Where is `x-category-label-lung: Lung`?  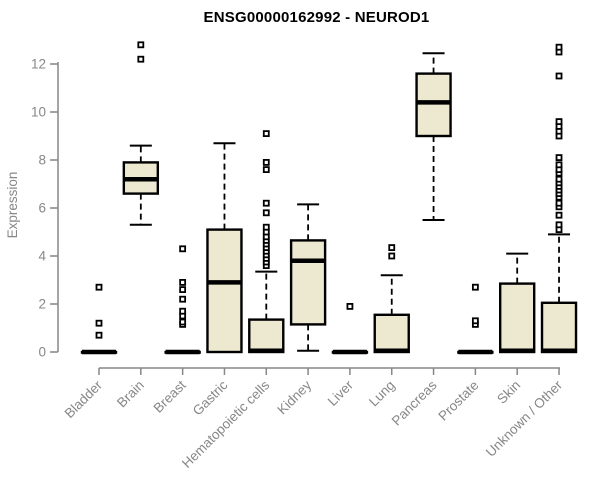 x-category-label-lung: Lung is located at coordinates (382, 394).